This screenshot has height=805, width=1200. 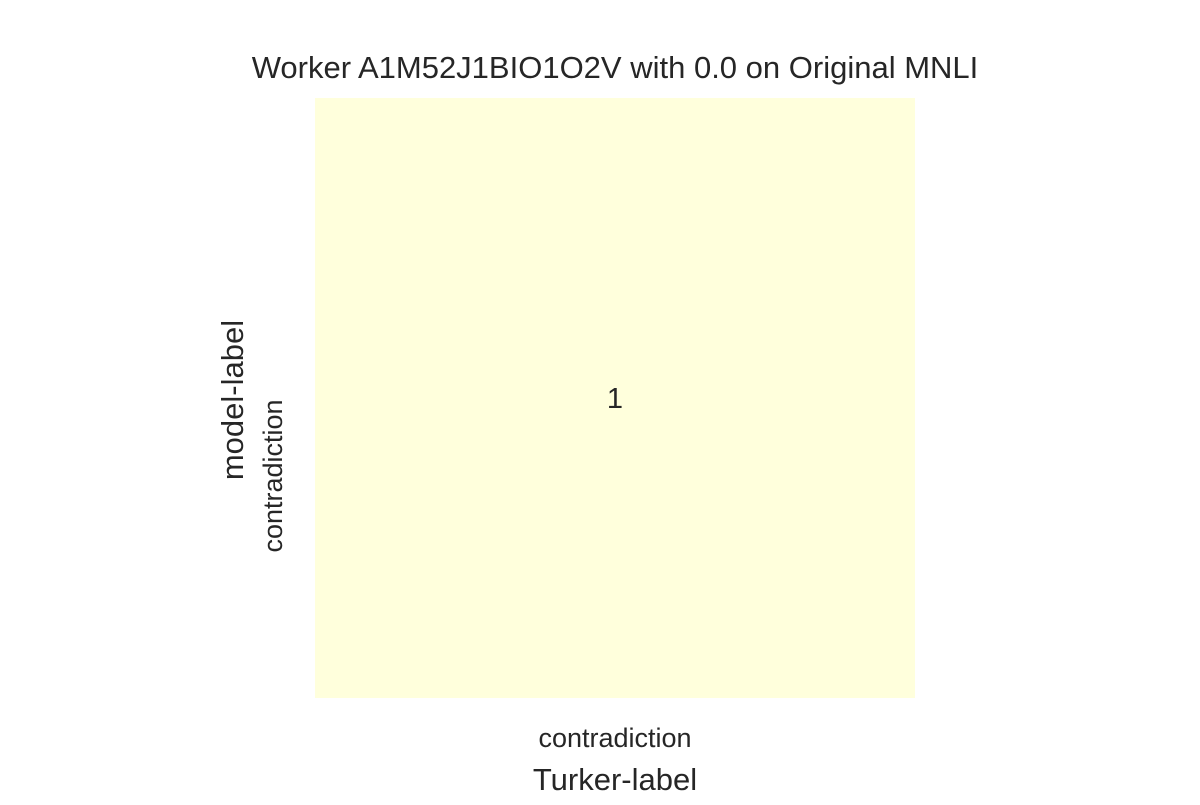 I want to click on x-axis-label: Turker-label, so click(x=615, y=779).